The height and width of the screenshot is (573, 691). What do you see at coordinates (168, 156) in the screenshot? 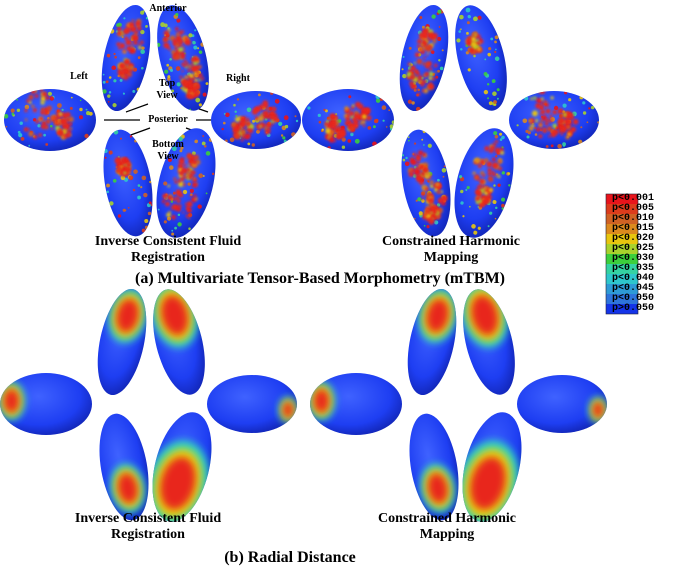
I see `bottom-view-line-2: View` at bounding box center [168, 156].